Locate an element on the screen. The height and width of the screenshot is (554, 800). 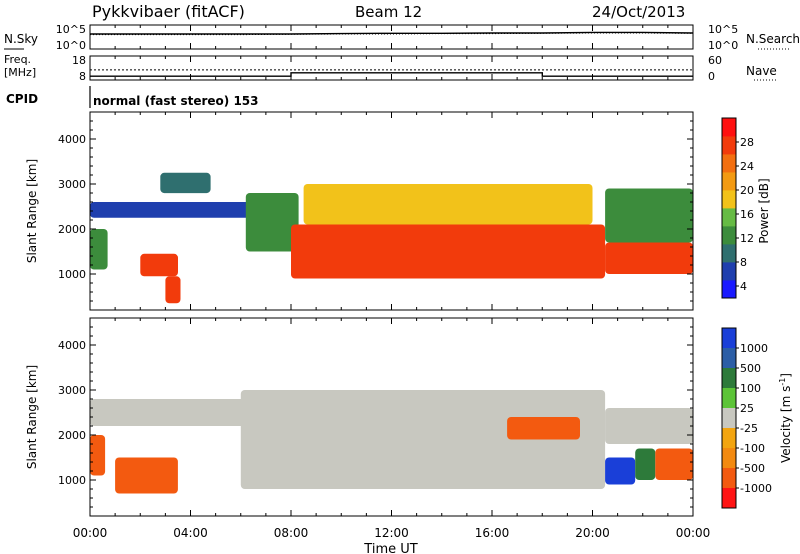
header-beam: Beam 12 is located at coordinates (388, 12).